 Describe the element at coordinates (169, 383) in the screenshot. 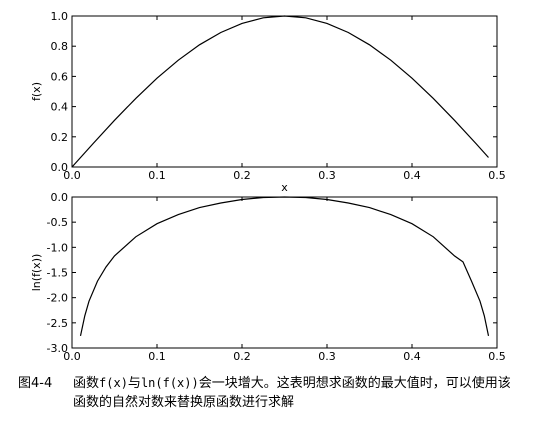

I see `caption-code-lnfx: ln(f(x))` at that location.